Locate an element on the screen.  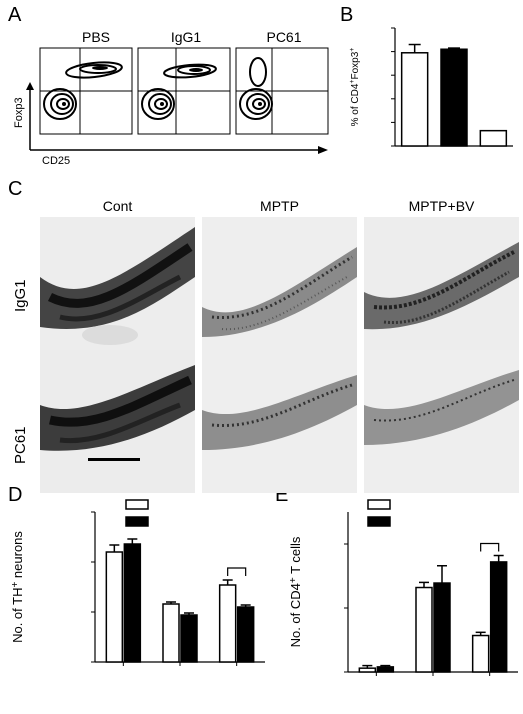
bar-pc61 is located at coordinates (493, 138).